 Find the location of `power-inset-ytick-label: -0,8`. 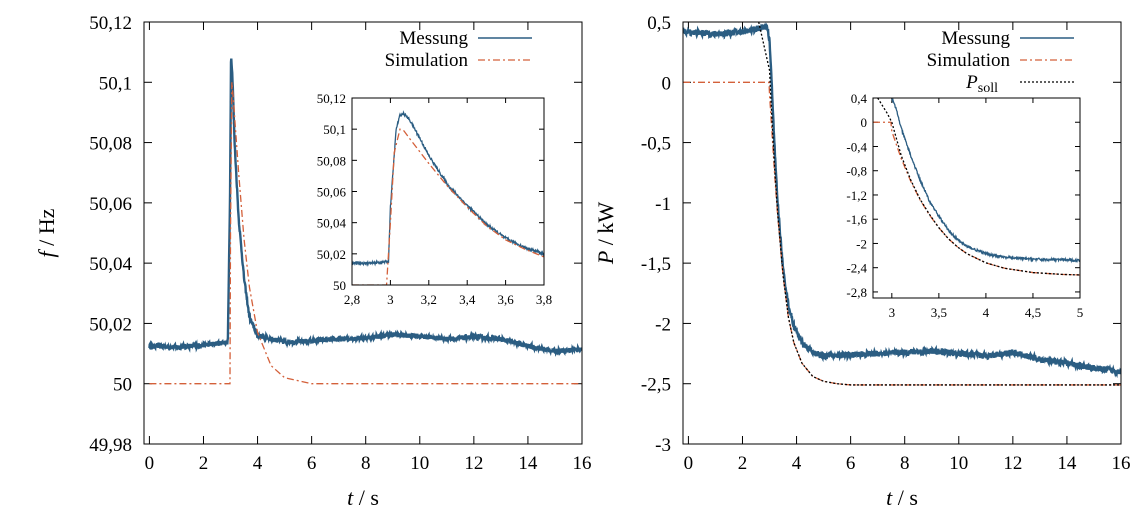

power-inset-ytick-label: -0,8 is located at coordinates (856, 171).